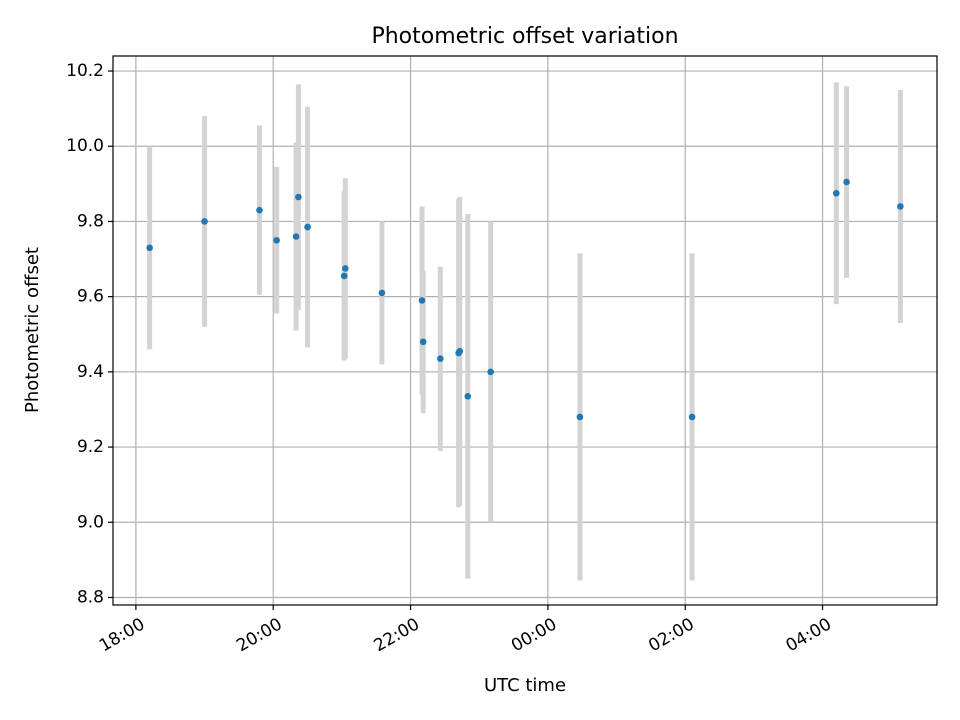 The height and width of the screenshot is (720, 960). Describe the element at coordinates (32, 330) in the screenshot. I see `y-axis-label: Photometric offset` at that location.